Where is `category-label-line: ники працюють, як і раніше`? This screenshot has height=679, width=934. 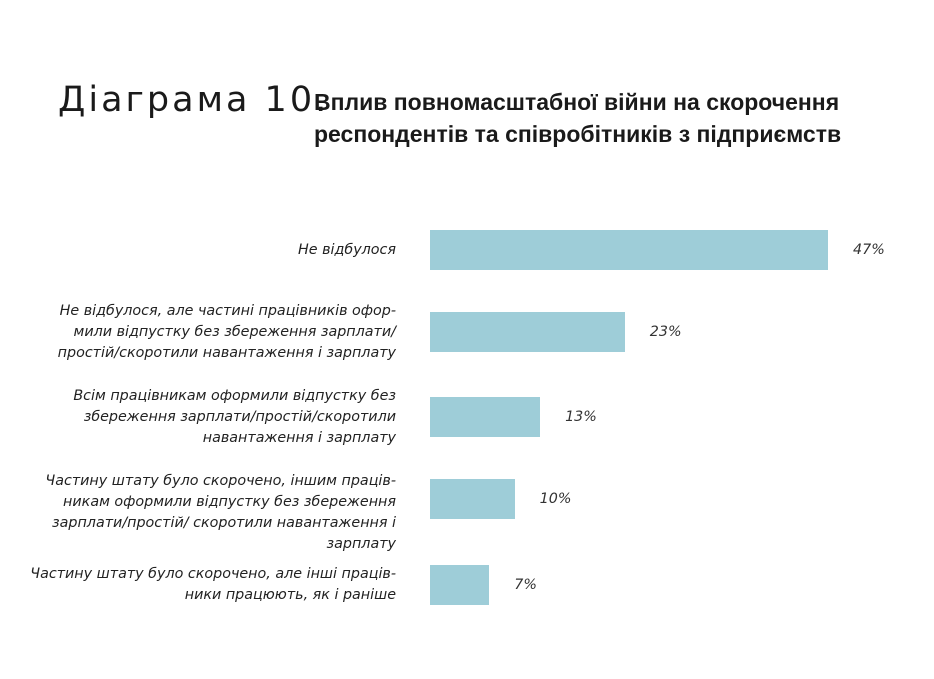 category-label-line: ники працюють, як і раніше is located at coordinates (290, 595).